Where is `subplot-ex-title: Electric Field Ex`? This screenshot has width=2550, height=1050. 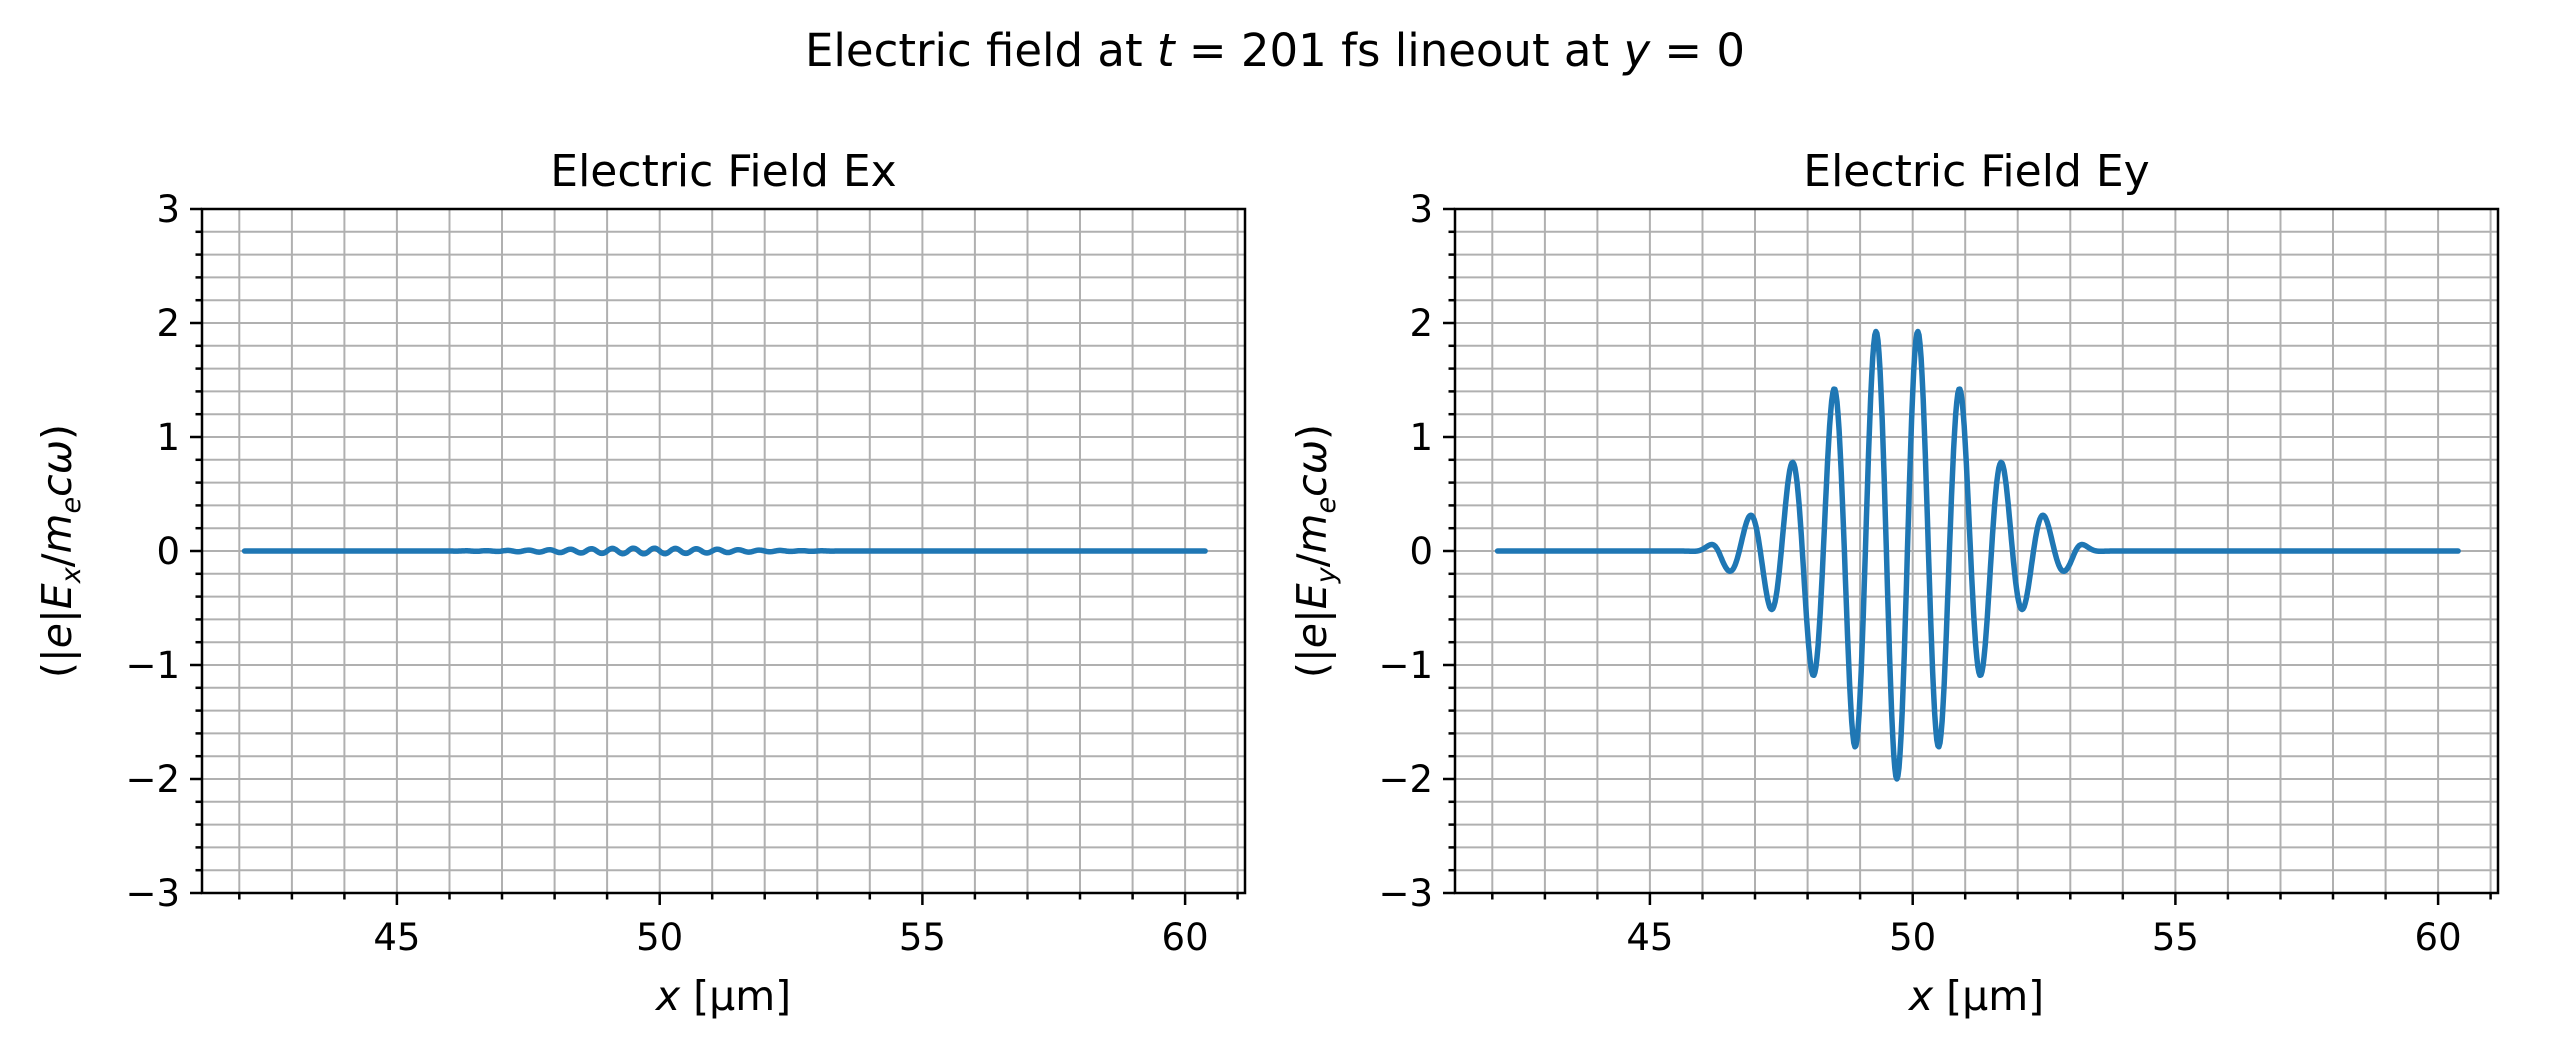
subplot-ex-title: Electric Field Ex is located at coordinates (723, 171).